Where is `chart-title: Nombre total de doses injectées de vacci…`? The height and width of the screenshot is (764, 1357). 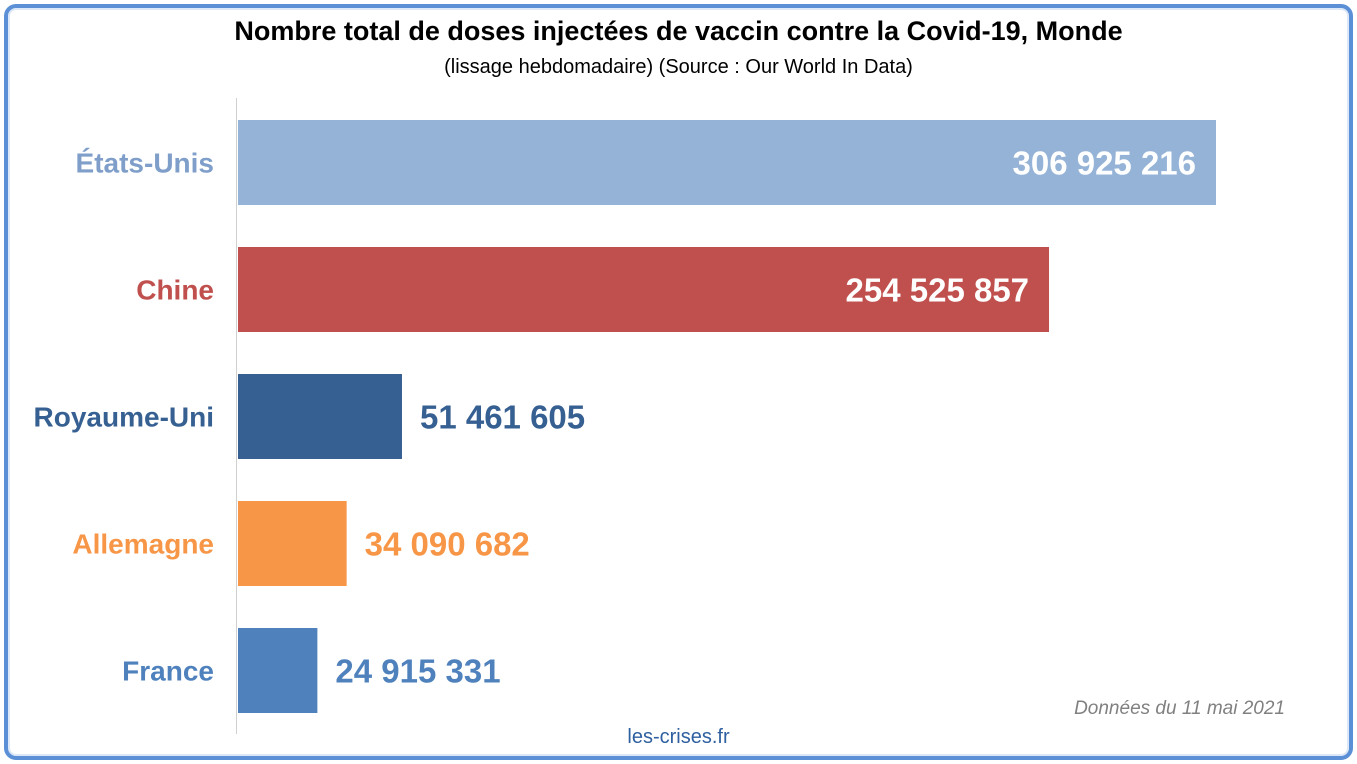
chart-title: Nombre total de doses injectées de vacci… is located at coordinates (678, 31).